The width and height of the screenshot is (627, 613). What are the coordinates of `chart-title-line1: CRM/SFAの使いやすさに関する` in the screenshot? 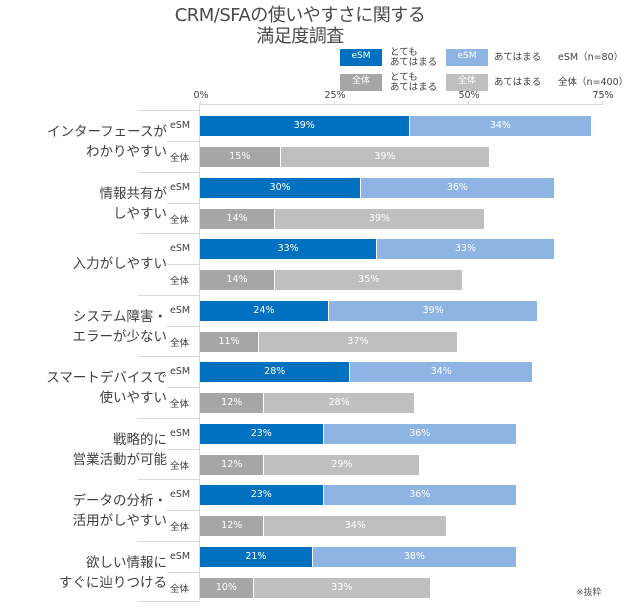 It's located at (300, 15).